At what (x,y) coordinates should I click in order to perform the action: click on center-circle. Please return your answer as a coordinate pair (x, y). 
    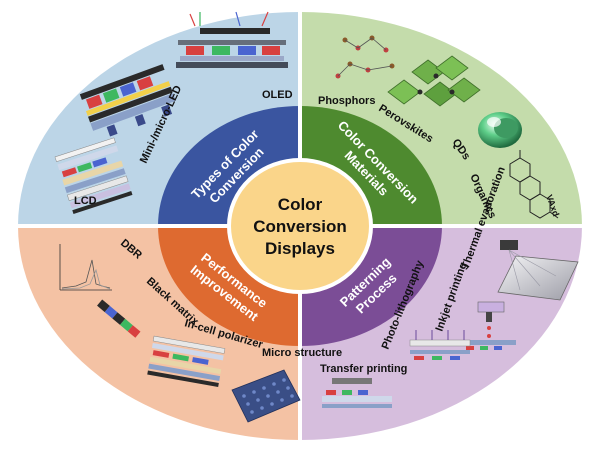
    Looking at the image, I should click on (300, 226).